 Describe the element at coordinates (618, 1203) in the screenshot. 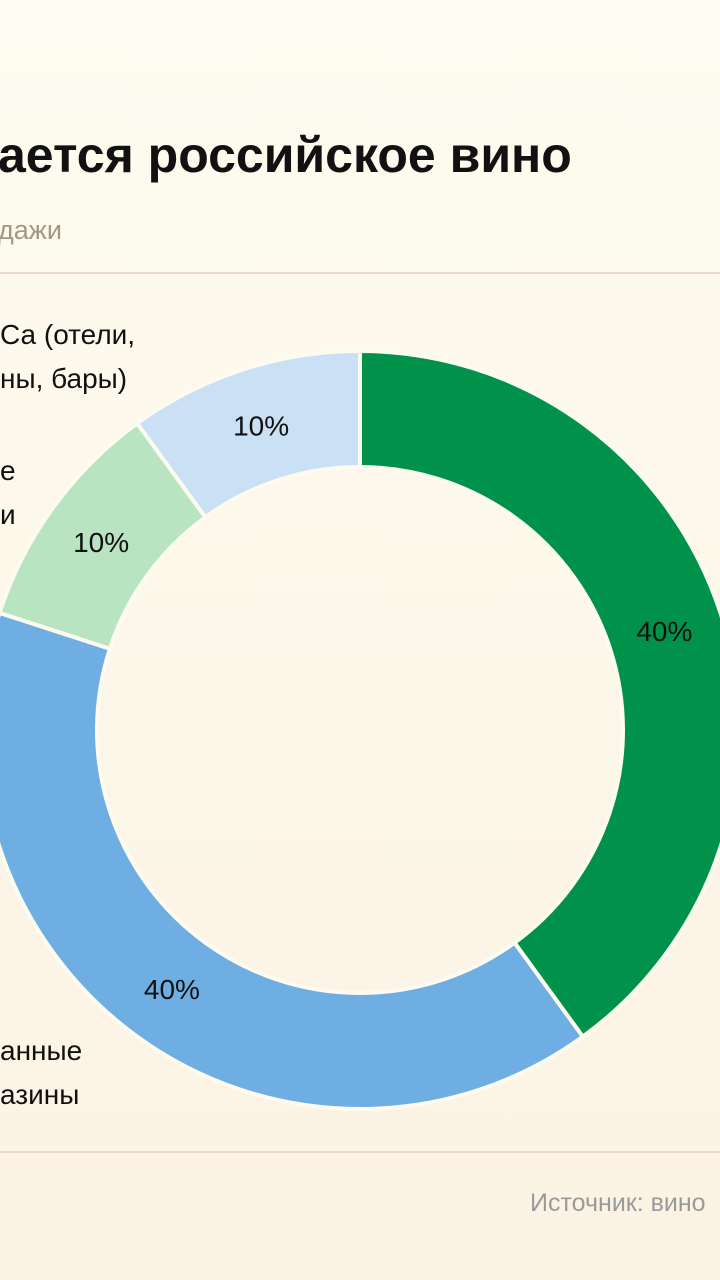

I see `source: Источник: вино` at that location.